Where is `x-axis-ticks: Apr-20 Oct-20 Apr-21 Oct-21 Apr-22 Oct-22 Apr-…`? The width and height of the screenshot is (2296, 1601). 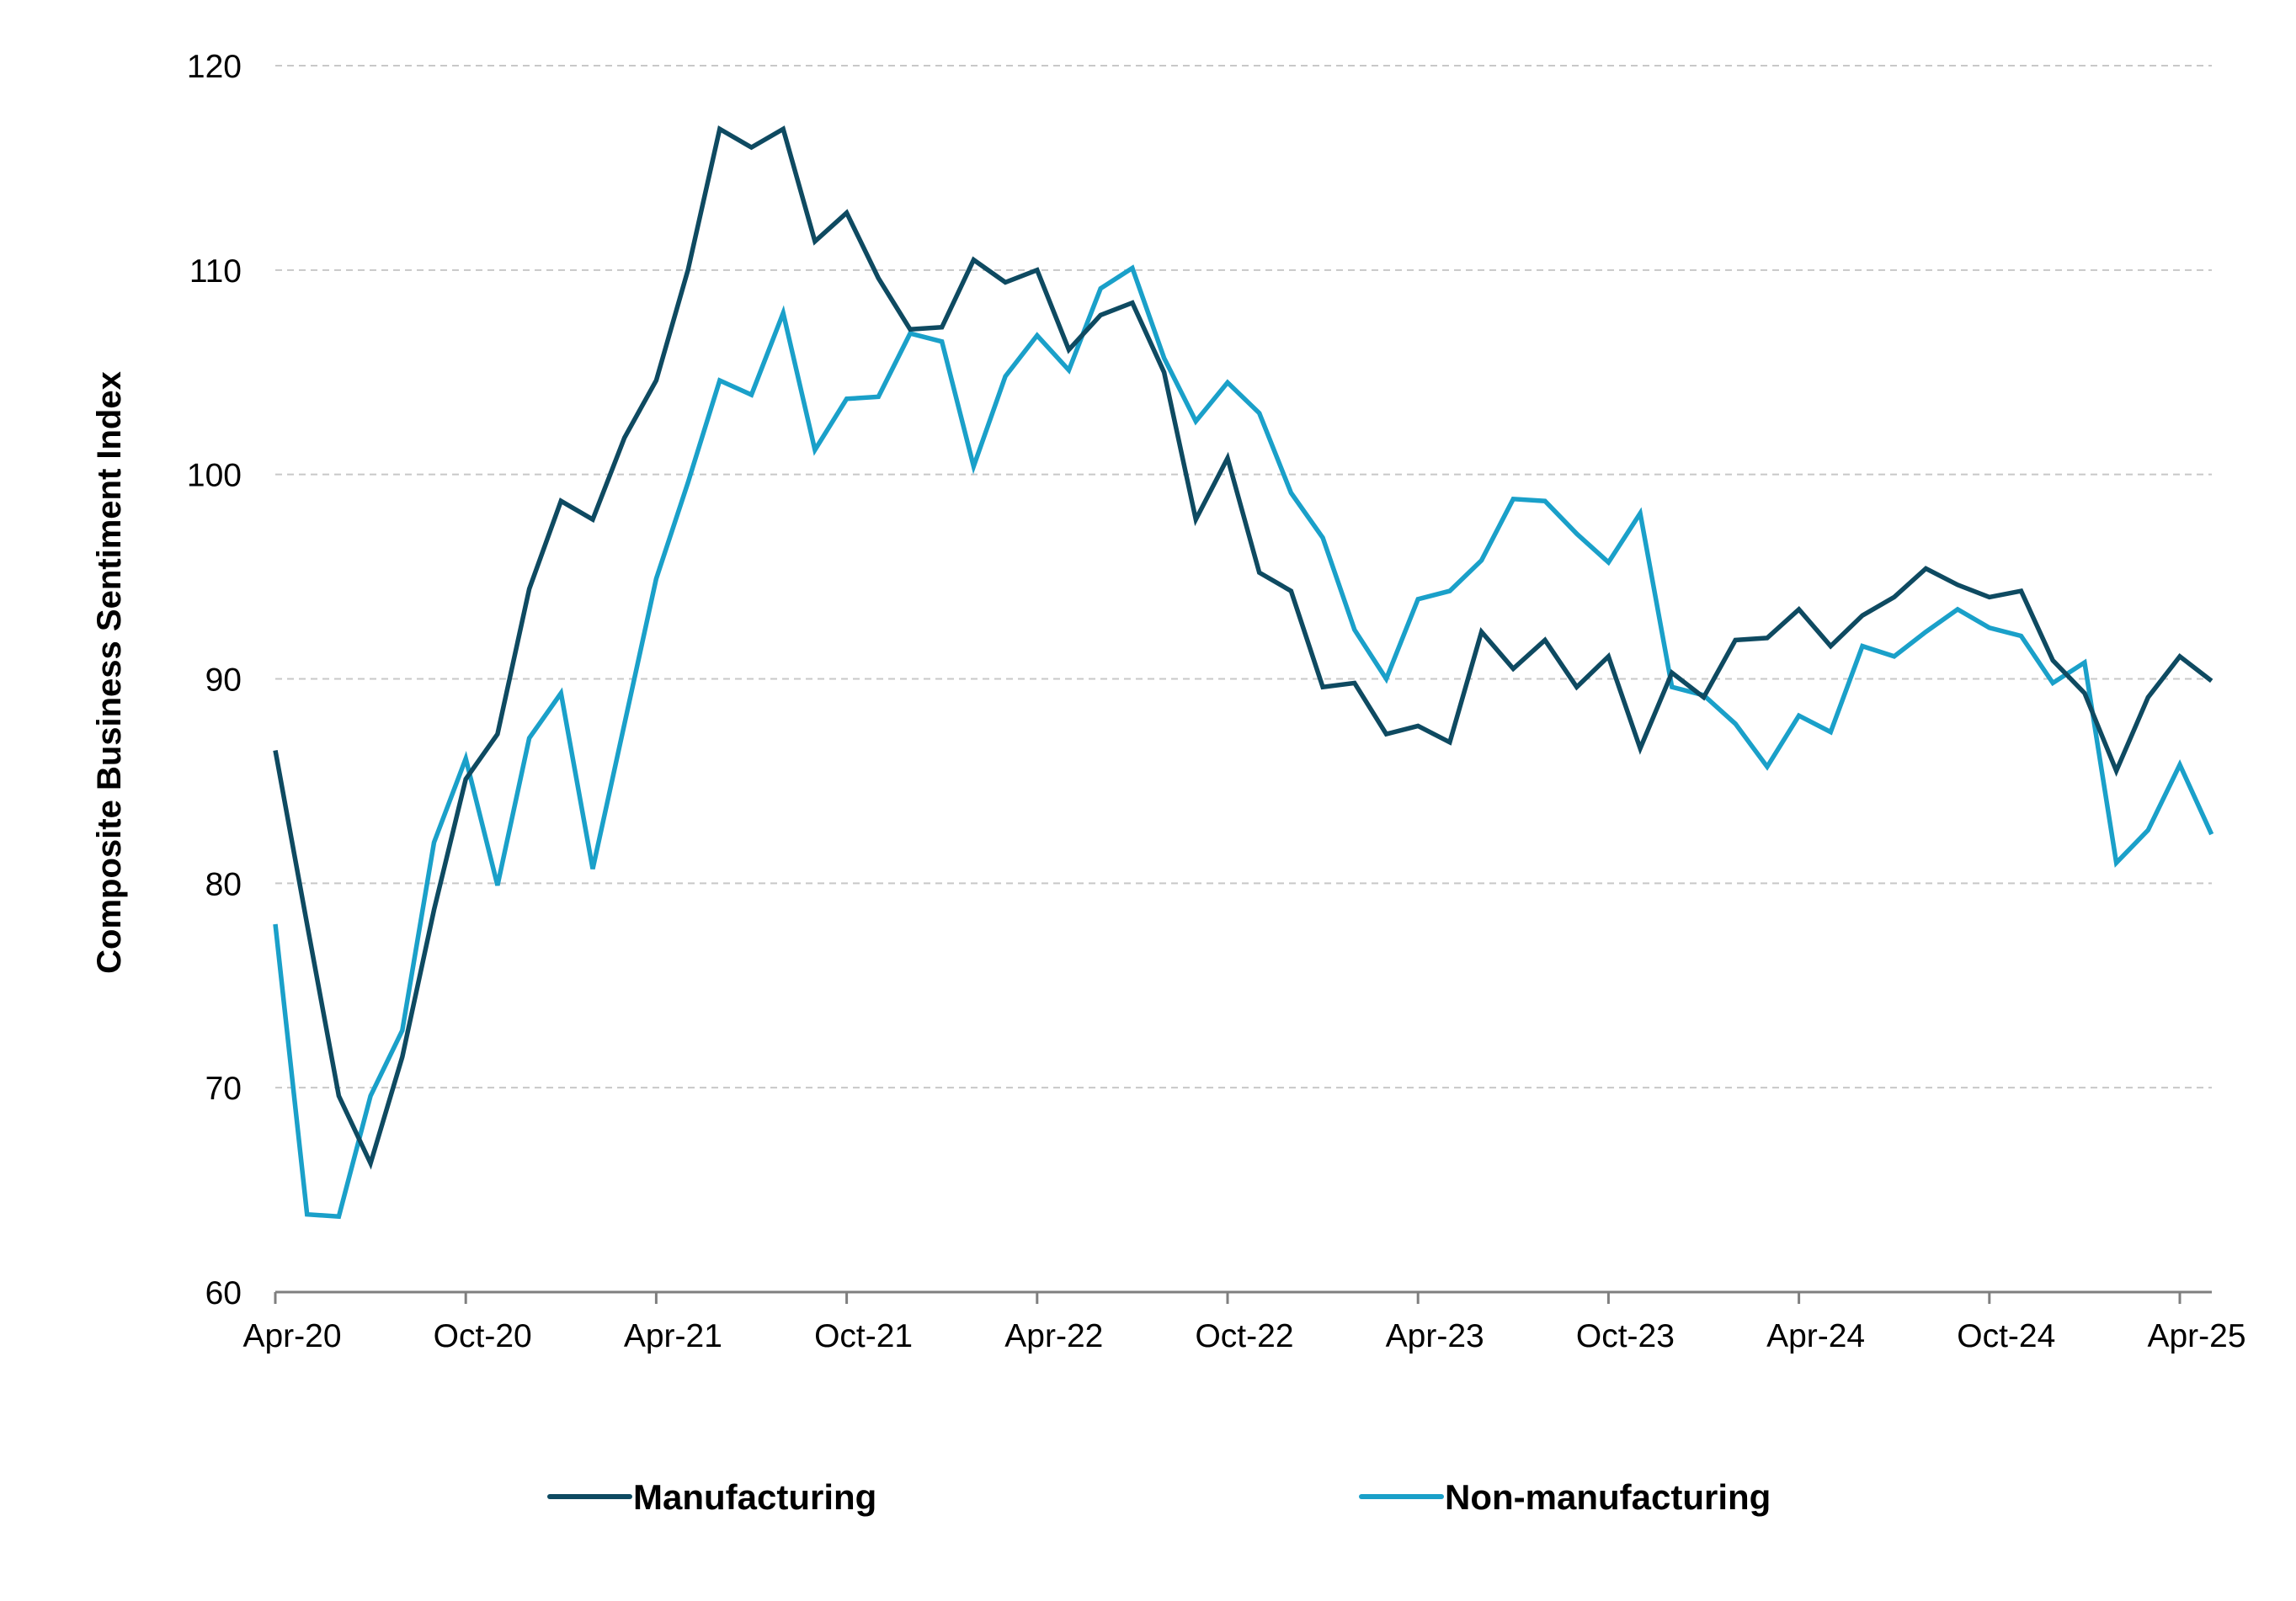
x-axis-ticks: Apr-20 Oct-20 Apr-21 Oct-21 Apr-22 Oct-22 Apr-… is located at coordinates (1244, 1323).